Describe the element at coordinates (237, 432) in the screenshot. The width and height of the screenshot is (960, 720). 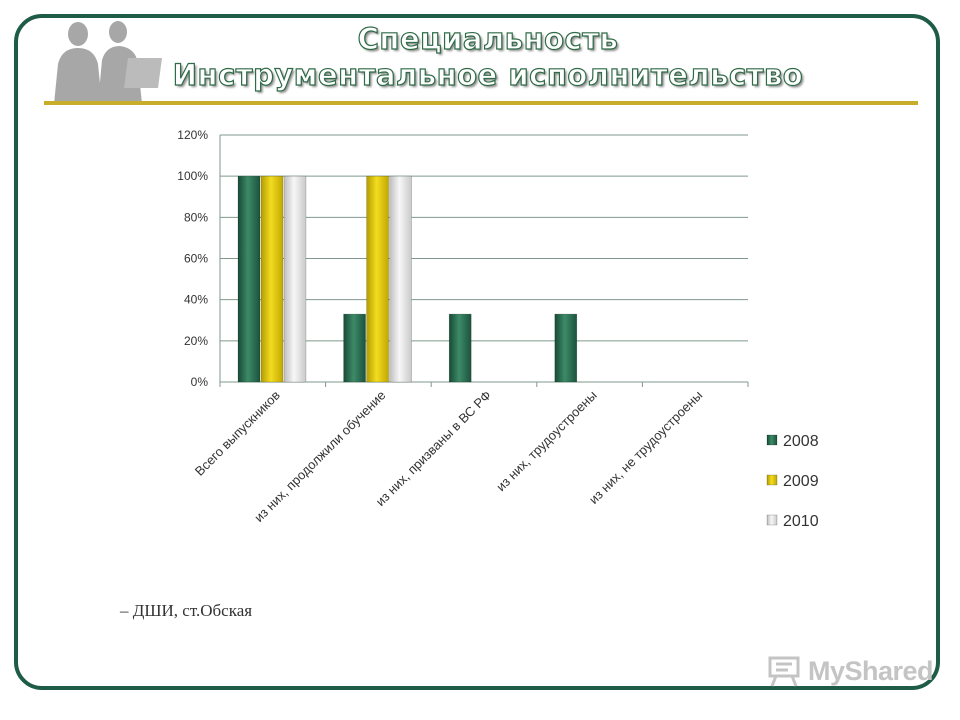
I see `x-category-label: Всего выпускников` at that location.